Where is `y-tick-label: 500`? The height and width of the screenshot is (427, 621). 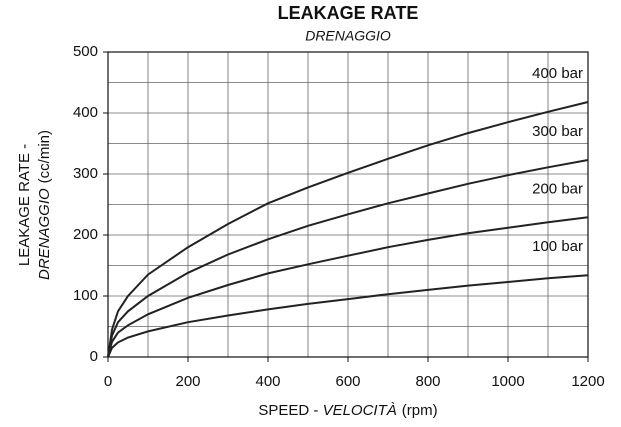
y-tick-label: 500 is located at coordinates (85, 51).